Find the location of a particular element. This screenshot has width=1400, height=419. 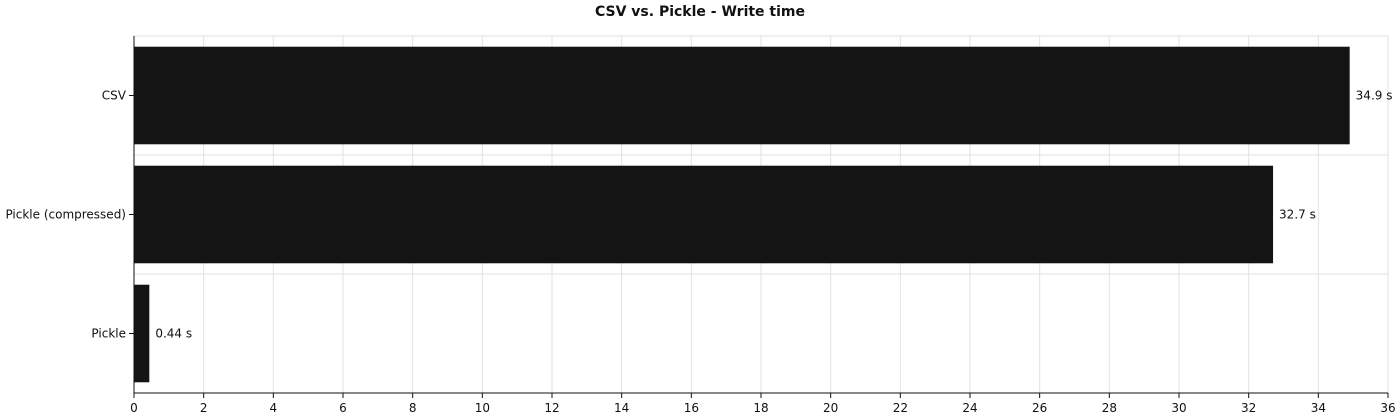

x-tick-label: 14 is located at coordinates (621, 408).